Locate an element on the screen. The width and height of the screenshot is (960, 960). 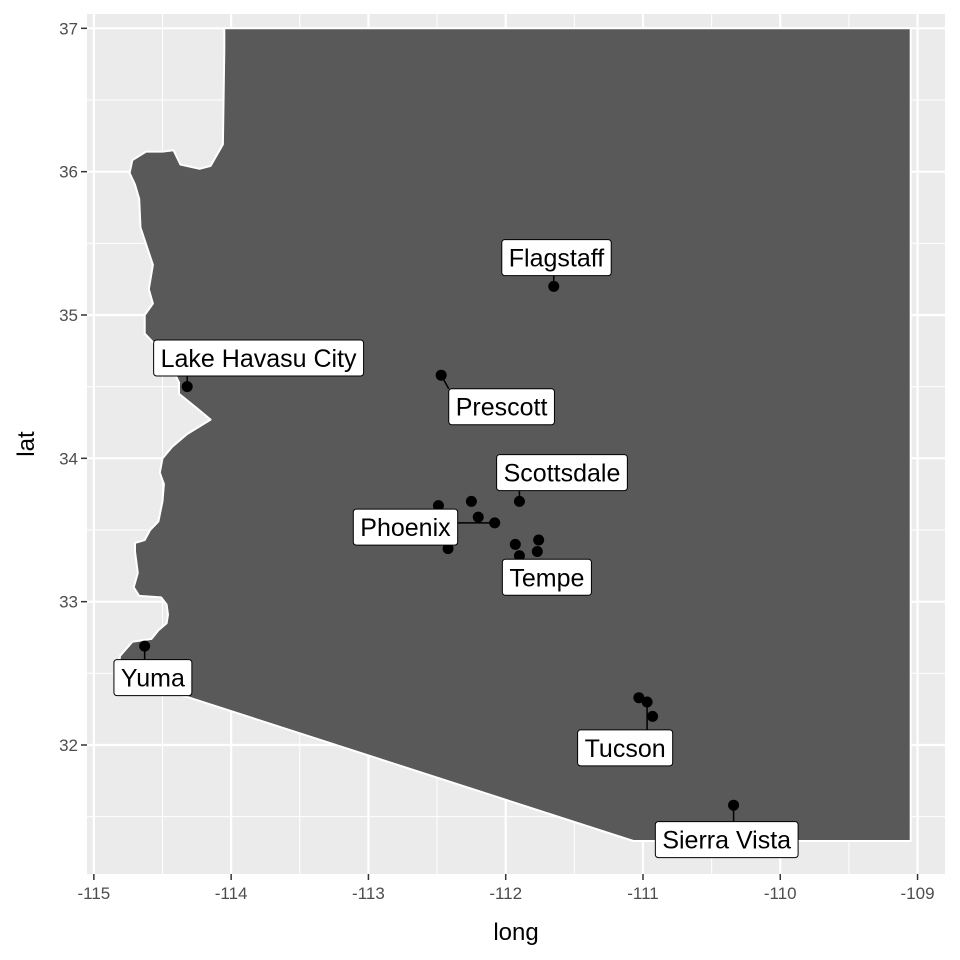
y-tick-label: 35 is located at coordinates (68, 315).